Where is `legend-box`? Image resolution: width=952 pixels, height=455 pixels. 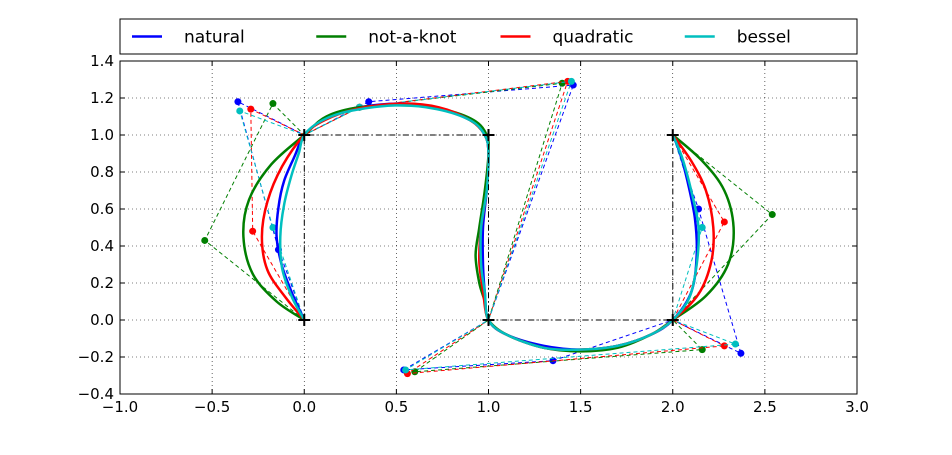
legend-box is located at coordinates (488, 36).